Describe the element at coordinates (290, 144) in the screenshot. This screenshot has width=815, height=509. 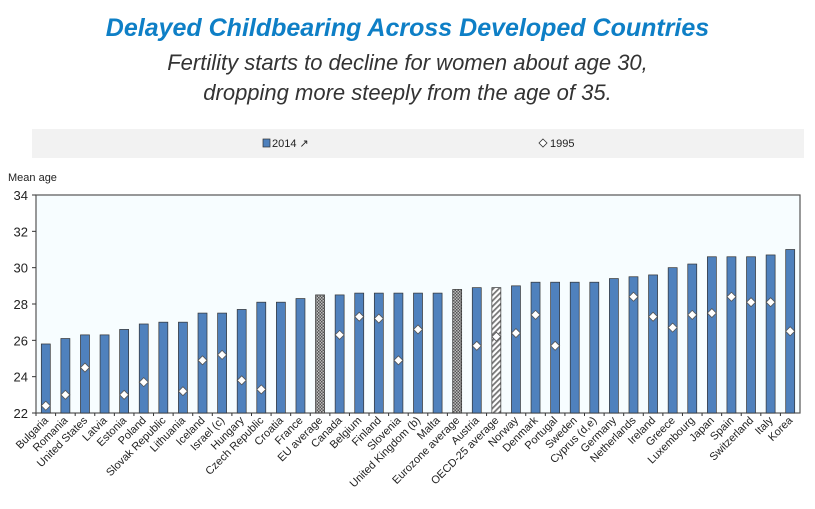
I see `legend-label-2014: 2014 ↗` at that location.